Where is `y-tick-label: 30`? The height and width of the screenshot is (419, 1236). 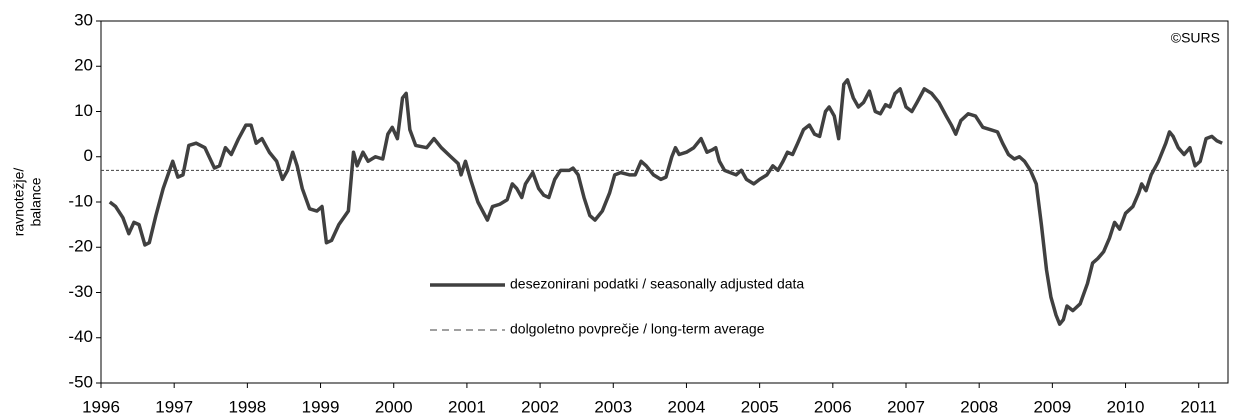
y-tick-label: 30 is located at coordinates (83, 19).